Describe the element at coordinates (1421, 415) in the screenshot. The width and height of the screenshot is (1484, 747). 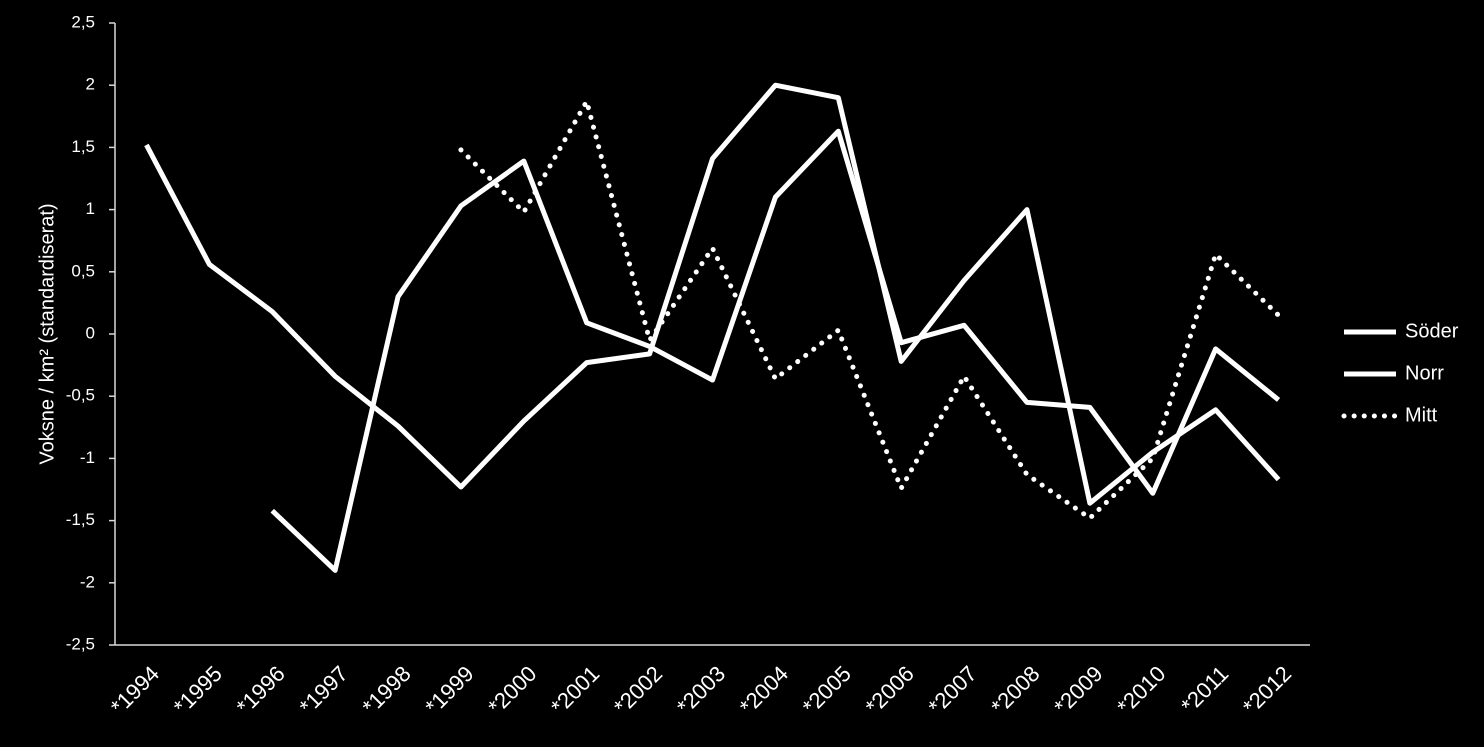
I see `legend-label: Mitt` at that location.